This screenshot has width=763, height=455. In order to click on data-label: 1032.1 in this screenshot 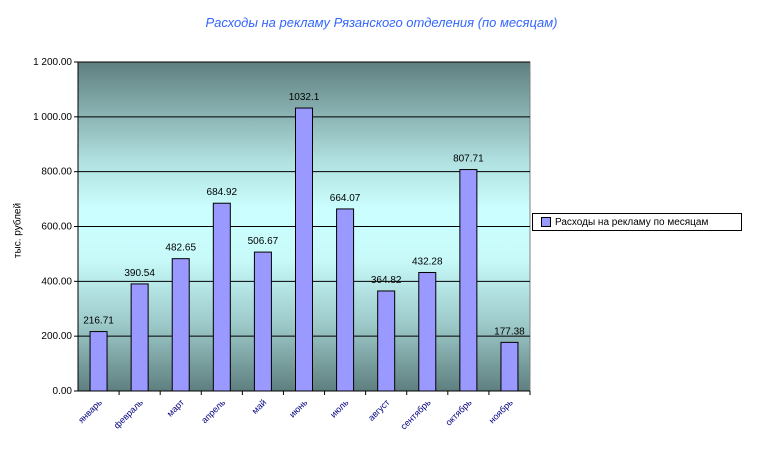, I will do `click(304, 97)`.